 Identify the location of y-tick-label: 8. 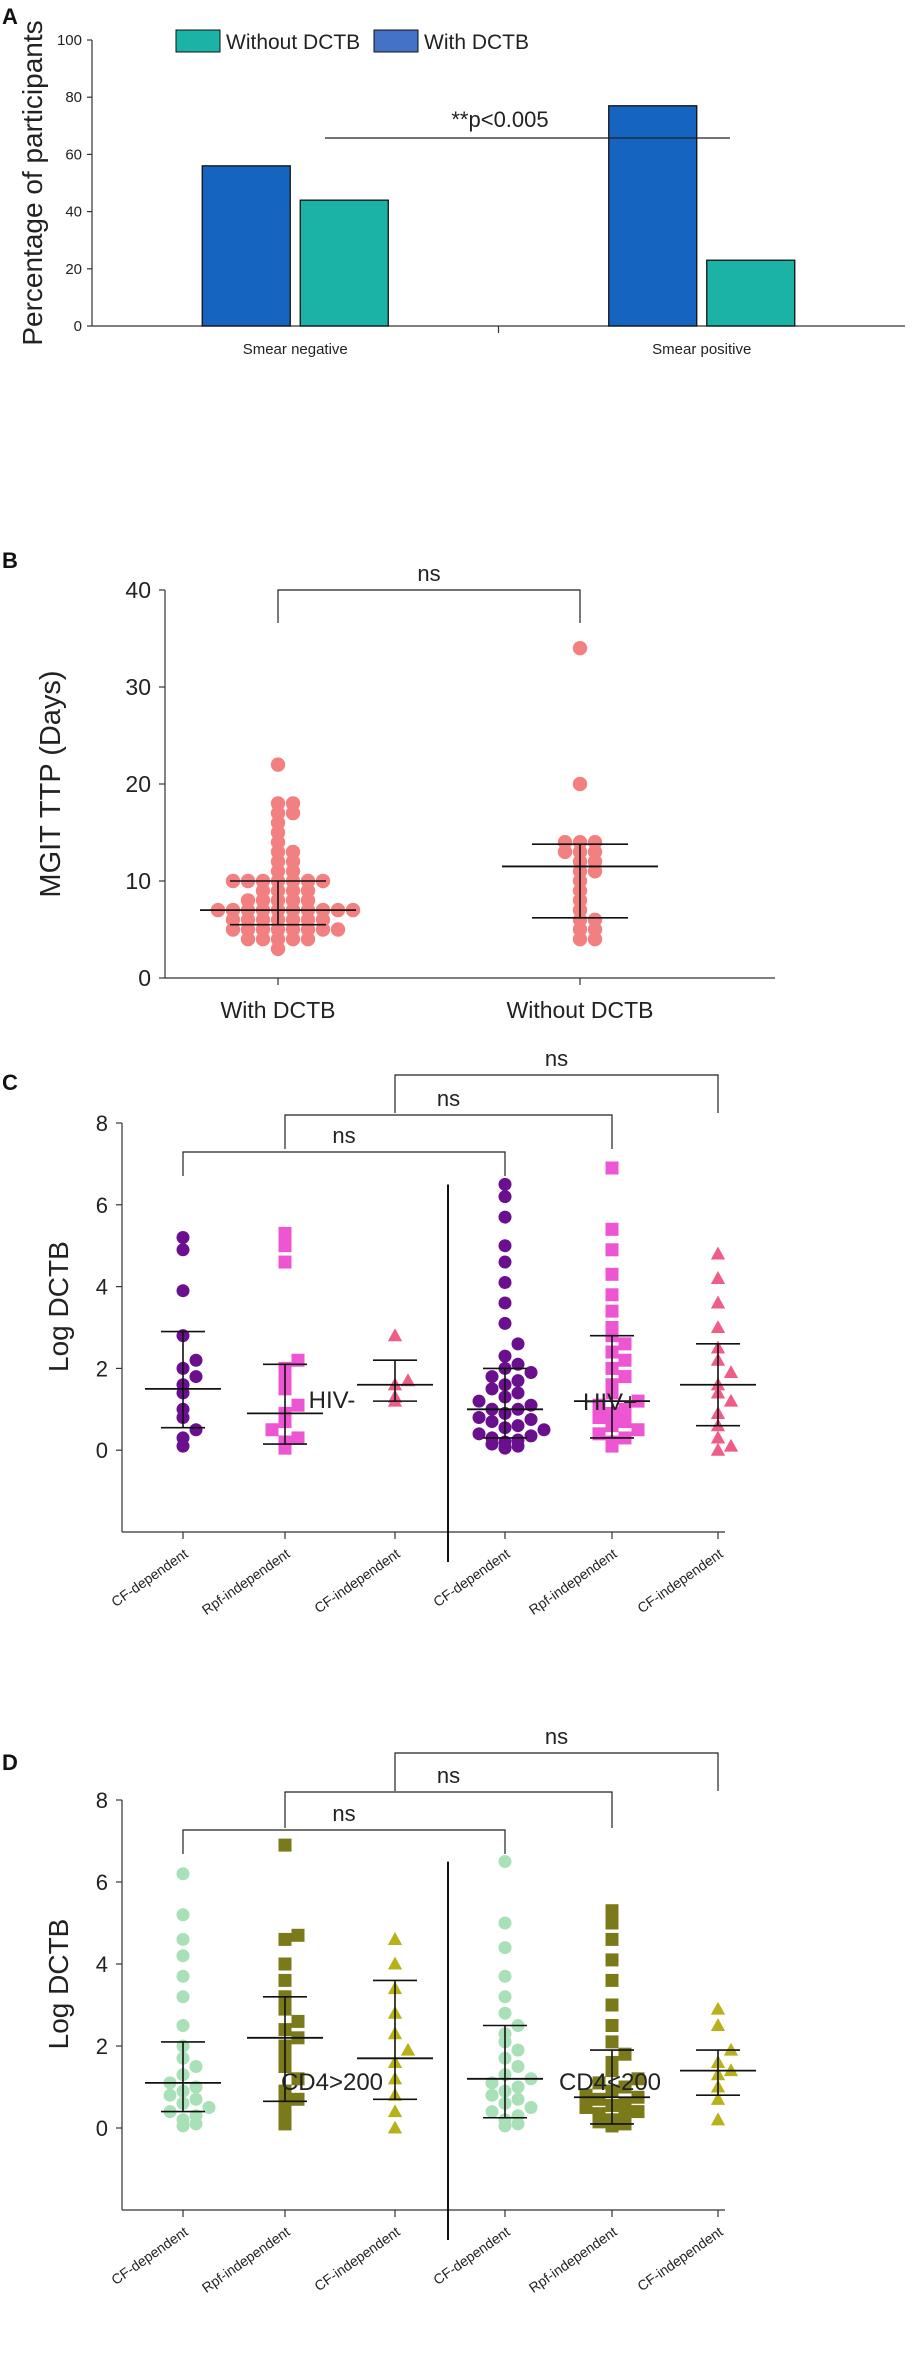
(102, 1123).